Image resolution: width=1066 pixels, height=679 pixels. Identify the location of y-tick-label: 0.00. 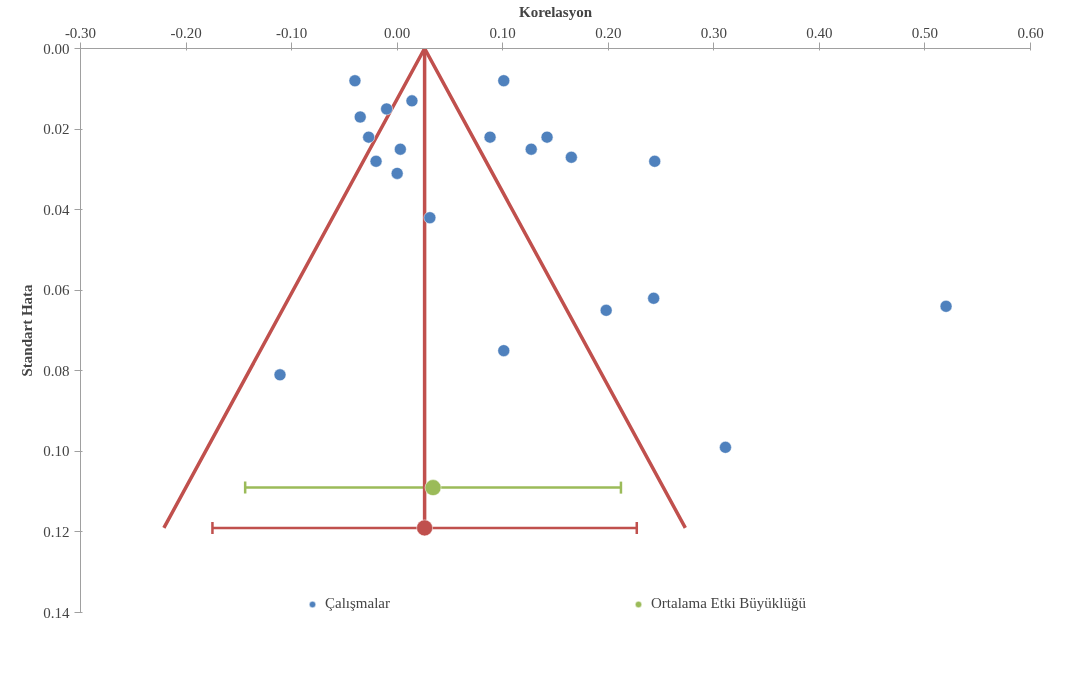
(56, 48).